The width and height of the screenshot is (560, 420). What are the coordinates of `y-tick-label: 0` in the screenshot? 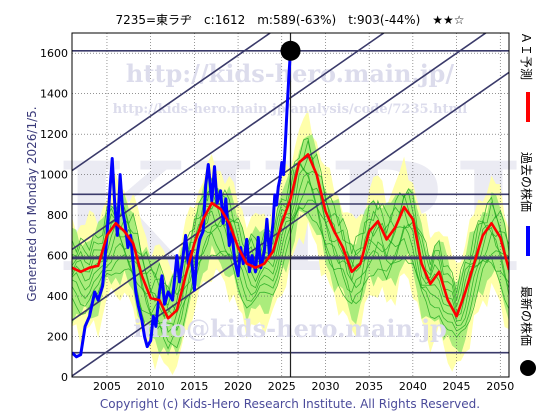 It's located at (64, 377).